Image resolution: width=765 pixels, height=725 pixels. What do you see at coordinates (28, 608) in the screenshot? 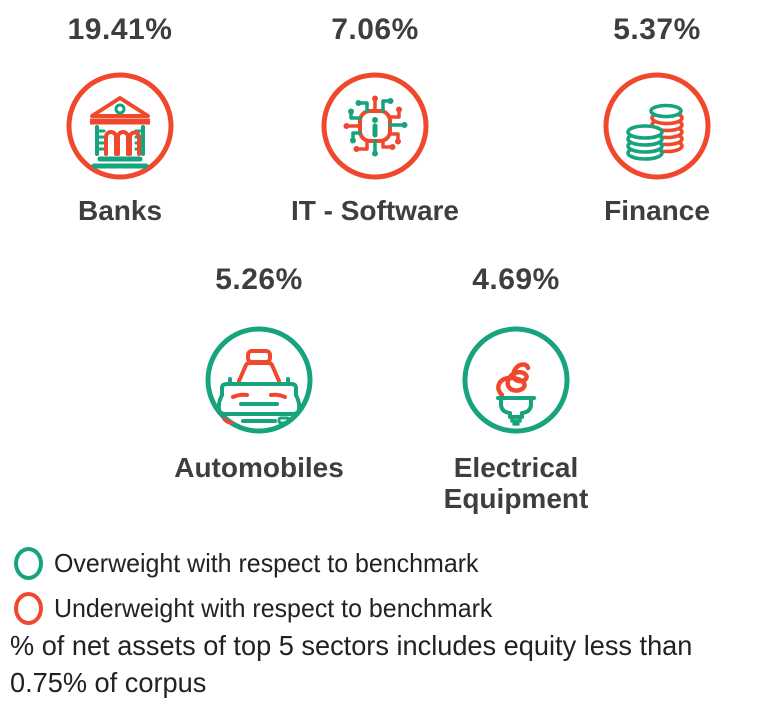
I see `underweight-ring-icon` at bounding box center [28, 608].